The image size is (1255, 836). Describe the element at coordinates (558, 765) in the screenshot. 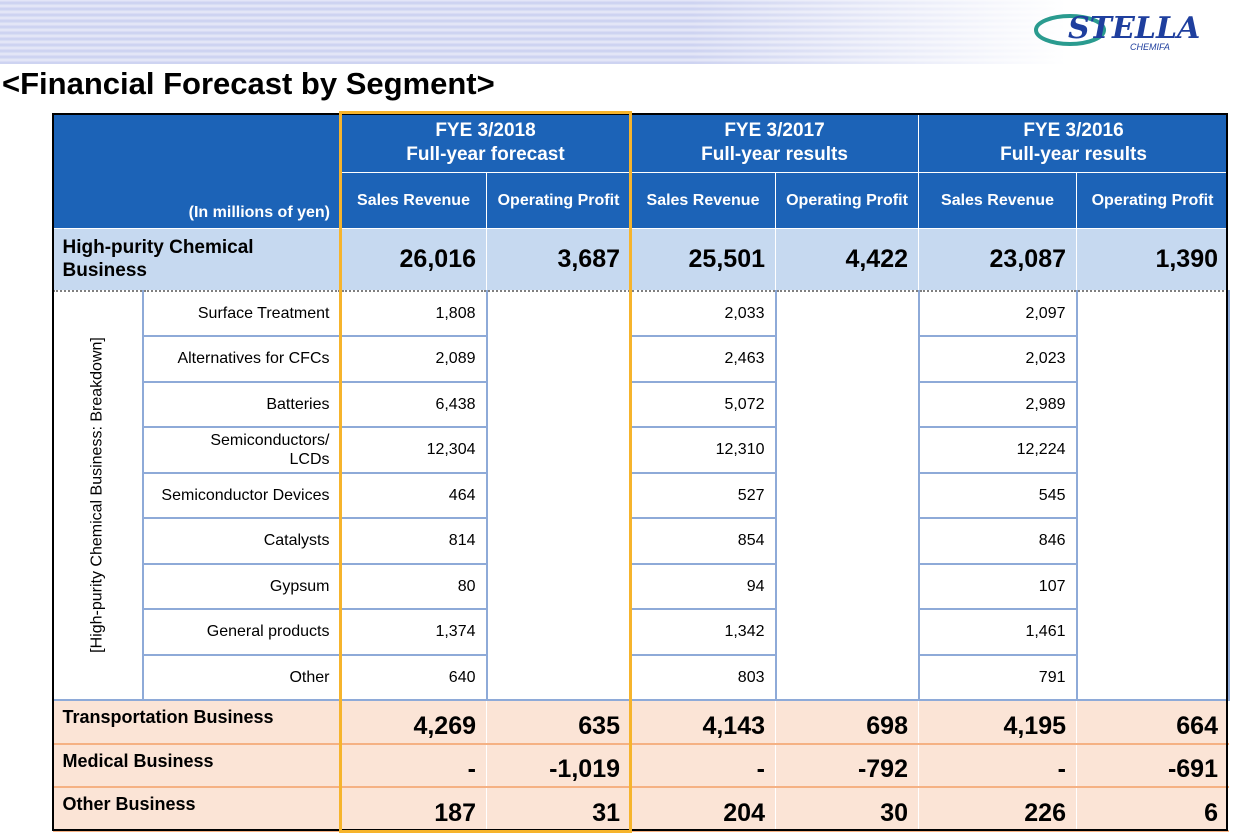

I see `cell-value: -1,019` at that location.